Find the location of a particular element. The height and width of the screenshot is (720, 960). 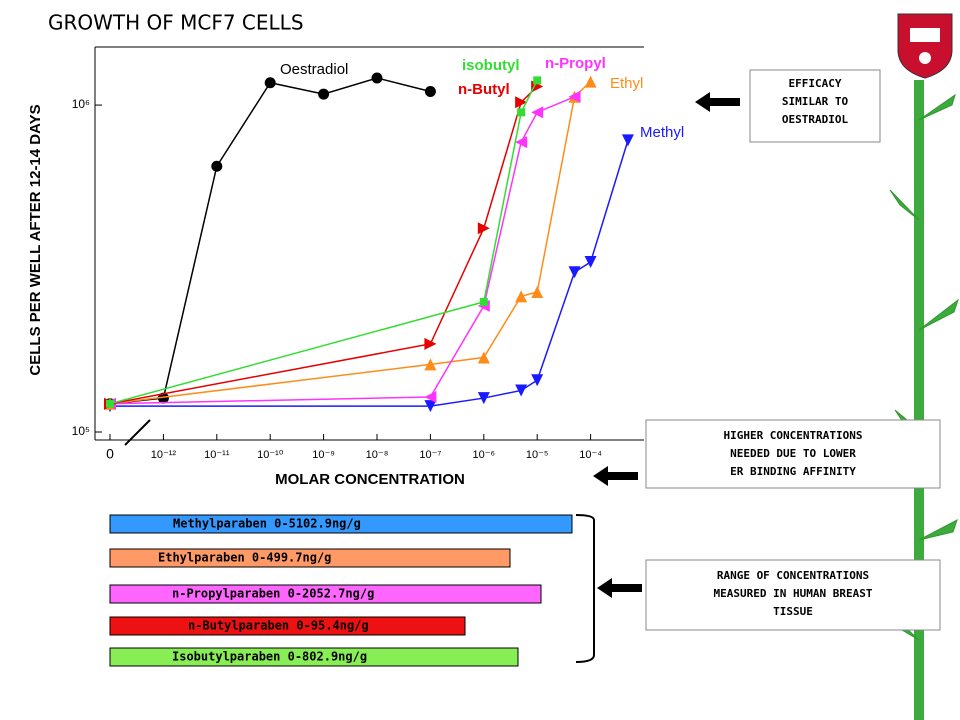

x-tick-label: 10⁻⁸ is located at coordinates (377, 455).